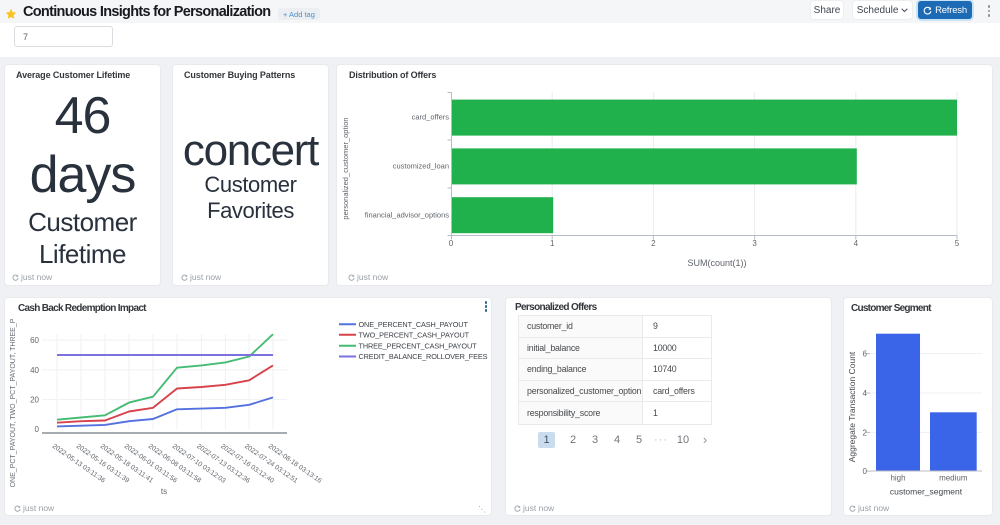  Describe the element at coordinates (421, 166) in the screenshot. I see `svg-text: customized_loan` at that location.